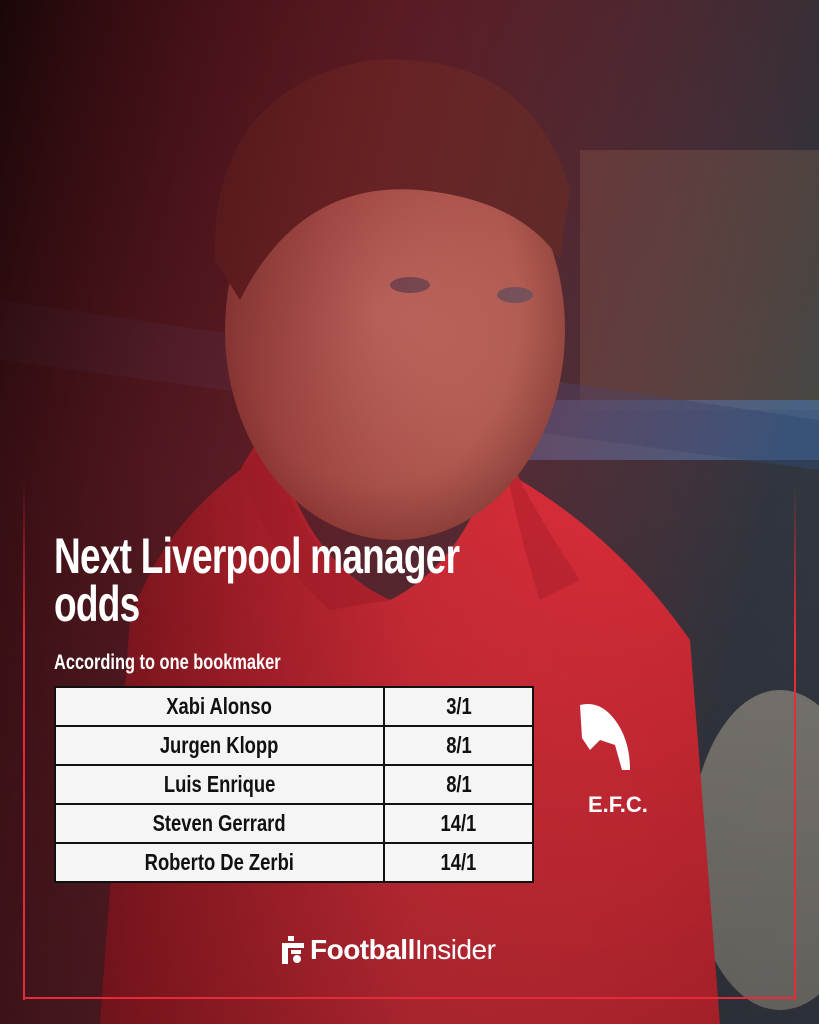 Image resolution: width=819 pixels, height=1024 pixels. What do you see at coordinates (409, 998) in the screenshot?
I see `frame-bottom-border` at bounding box center [409, 998].